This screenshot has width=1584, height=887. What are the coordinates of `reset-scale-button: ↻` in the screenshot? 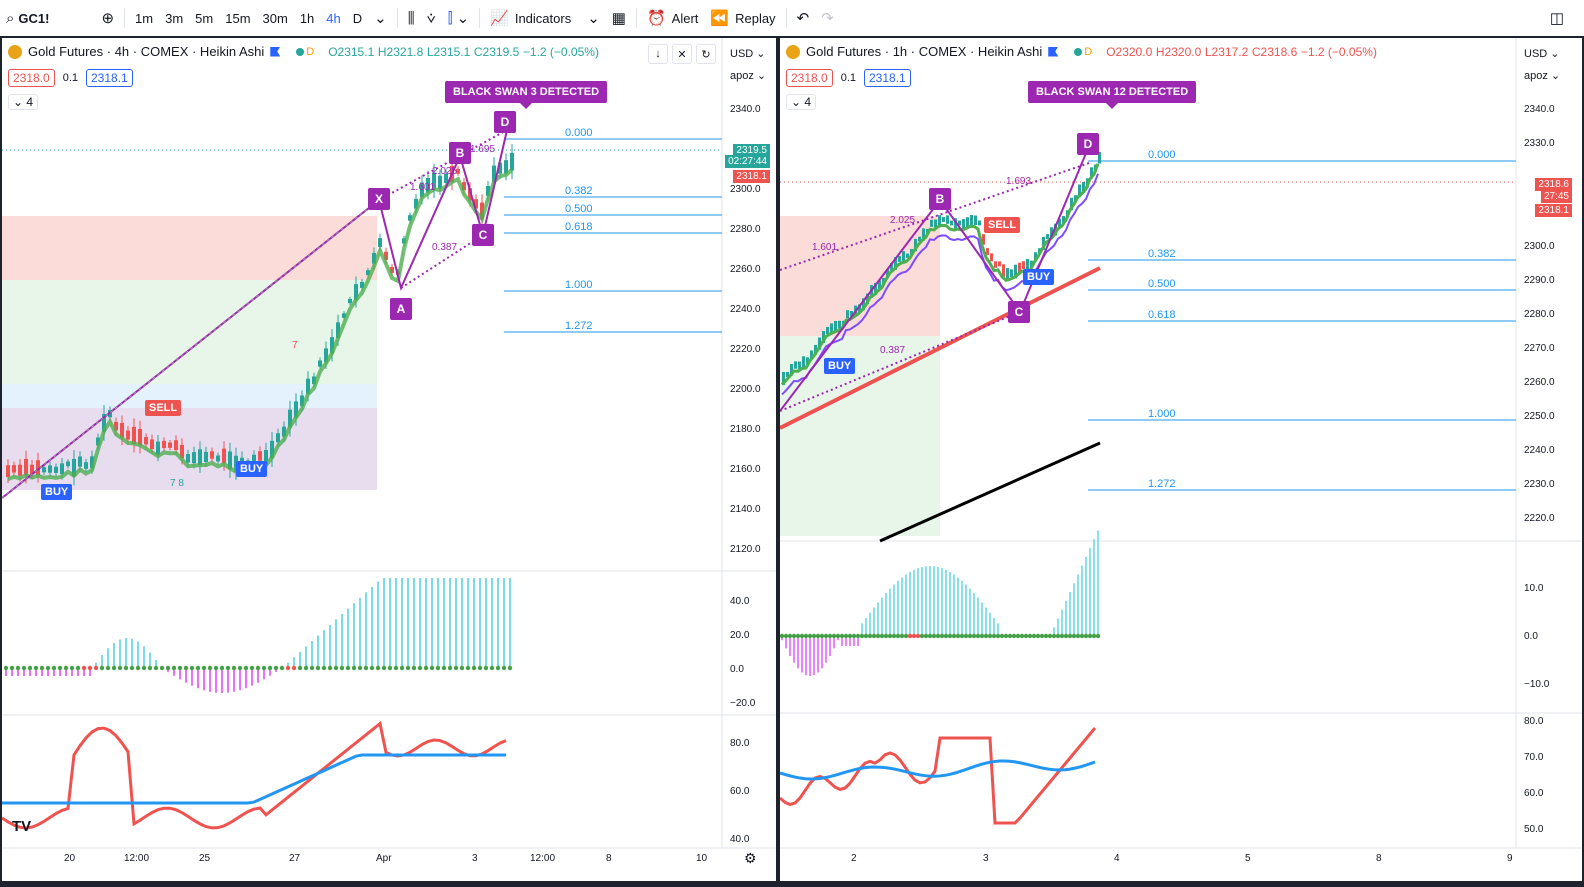 It's located at (706, 54).